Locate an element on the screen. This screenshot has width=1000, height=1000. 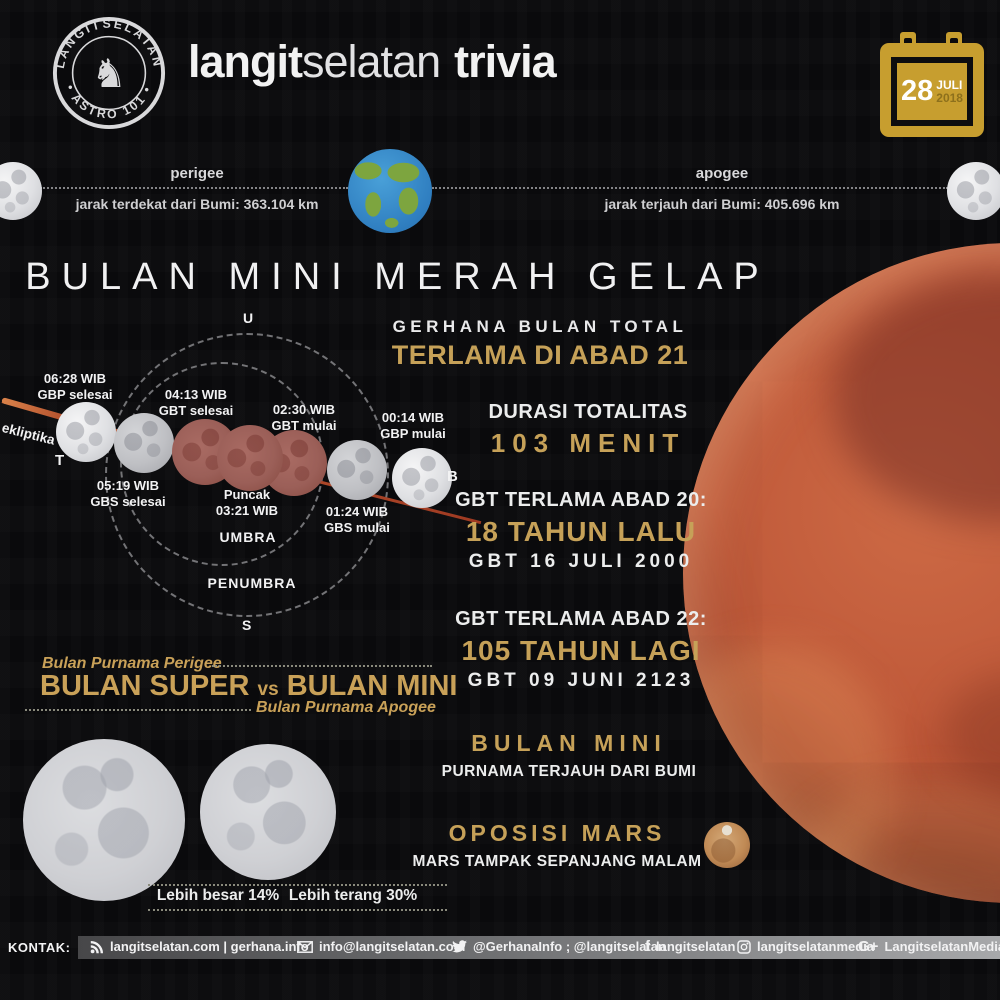
fact-oposisi-mars: OPOSISI MARS MARS TAMPAK SEPANJANG MALAM is located at coordinates (557, 845).